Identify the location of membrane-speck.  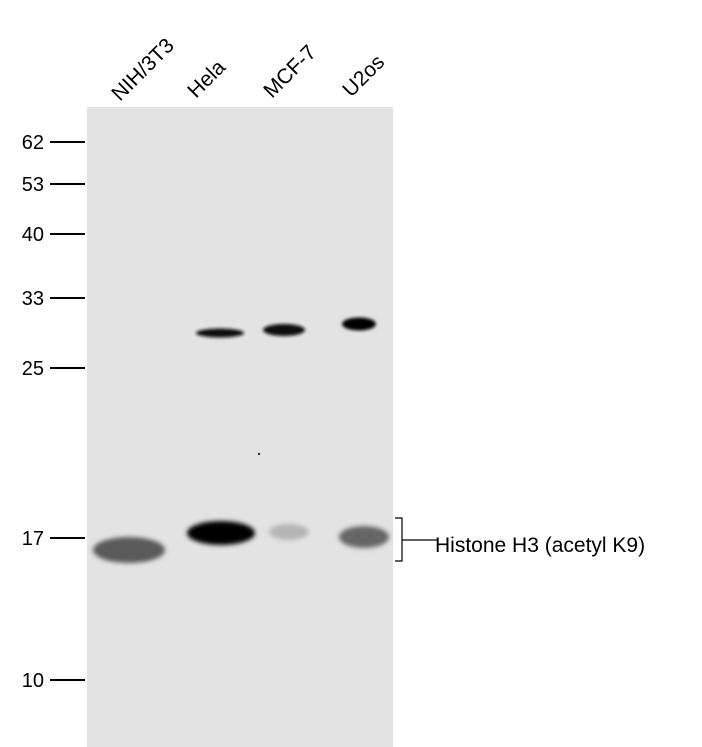
(259, 454).